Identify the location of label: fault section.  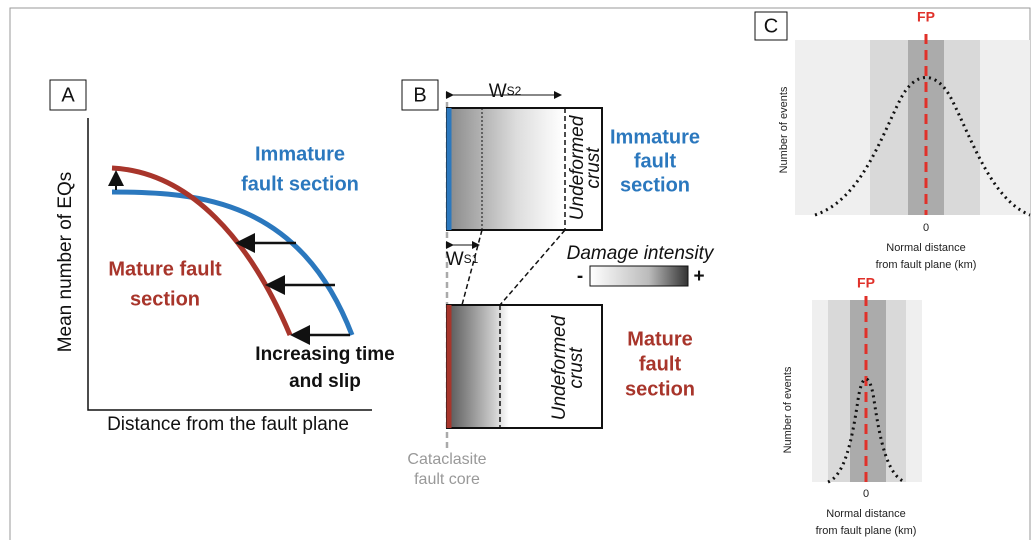
(300, 184).